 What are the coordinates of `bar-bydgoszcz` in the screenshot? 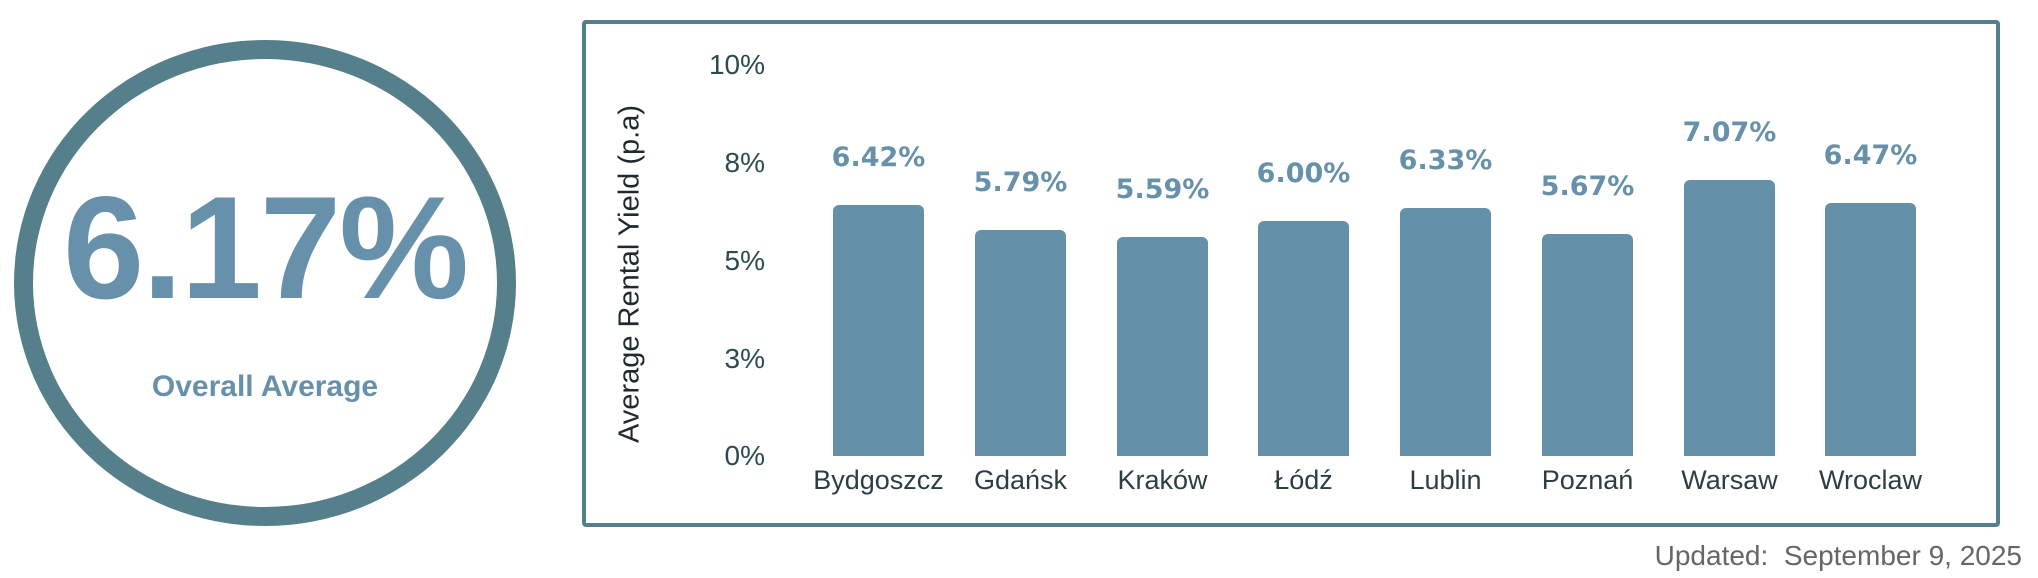 It's located at (878, 330).